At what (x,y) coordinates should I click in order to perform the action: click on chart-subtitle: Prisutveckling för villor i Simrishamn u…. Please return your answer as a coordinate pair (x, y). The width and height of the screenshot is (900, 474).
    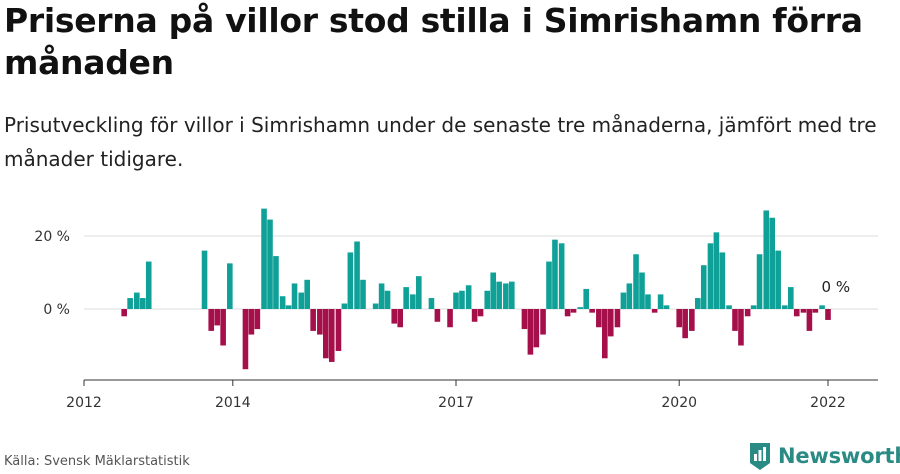
    Looking at the image, I should click on (440, 142).